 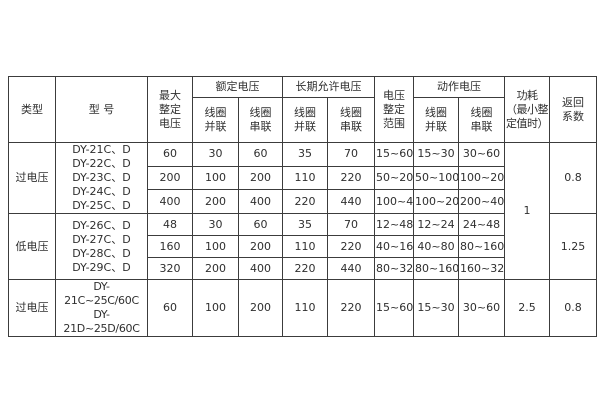 What do you see at coordinates (101, 308) in the screenshot?
I see `cell-models-group3: DY-21C~25C/60C DY-21D~25D/60C` at bounding box center [101, 308].